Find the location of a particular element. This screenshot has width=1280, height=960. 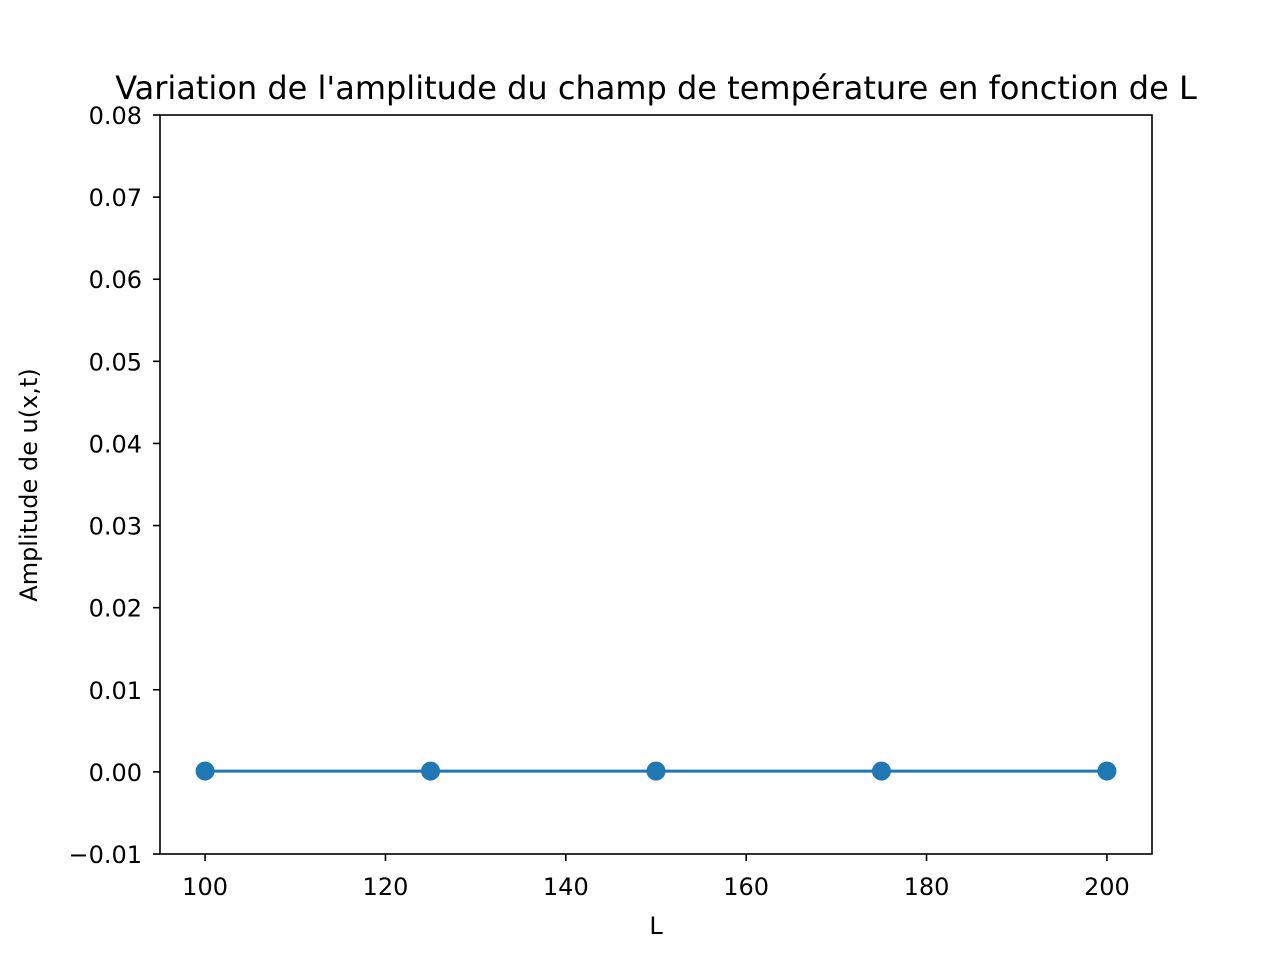

x-axis-label: L is located at coordinates (656, 926).